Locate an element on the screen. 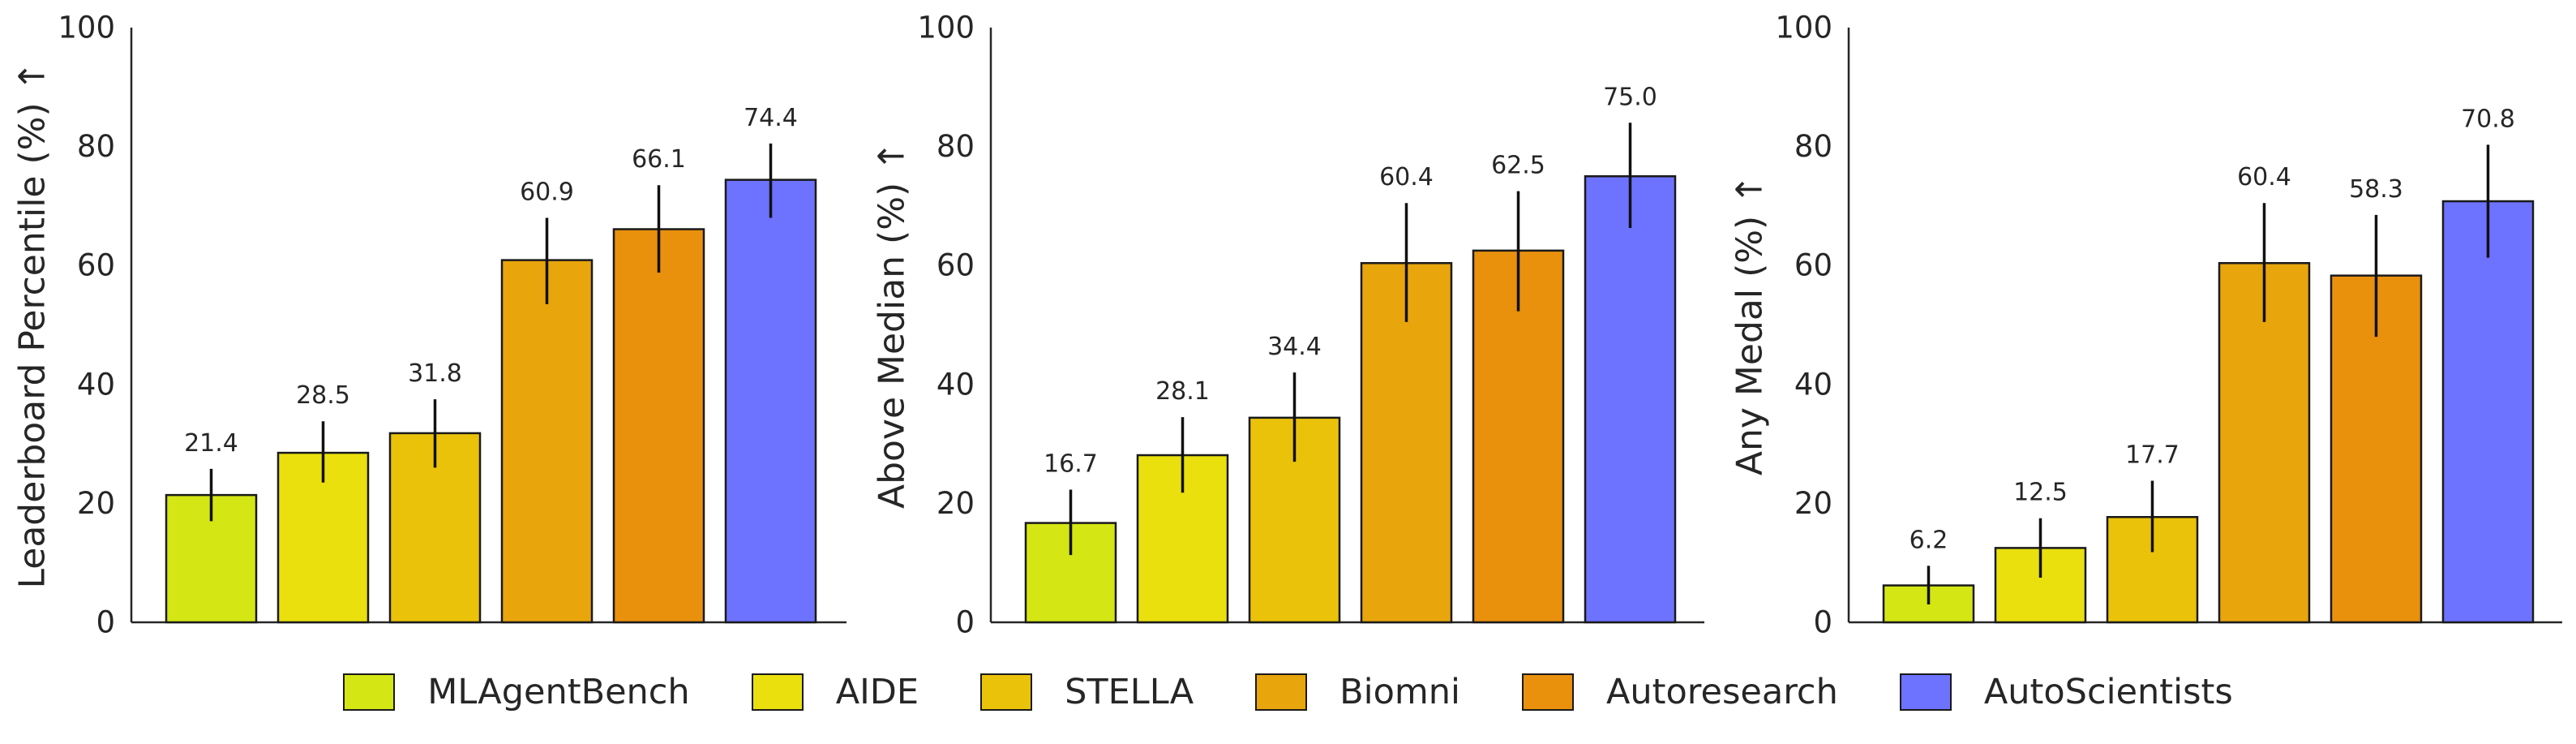  value-label: 70.8 is located at coordinates (2488, 119).